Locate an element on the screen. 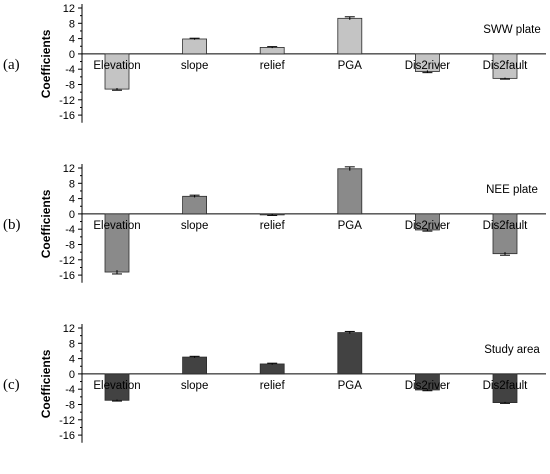  panel-label: (b) is located at coordinates (12, 225).